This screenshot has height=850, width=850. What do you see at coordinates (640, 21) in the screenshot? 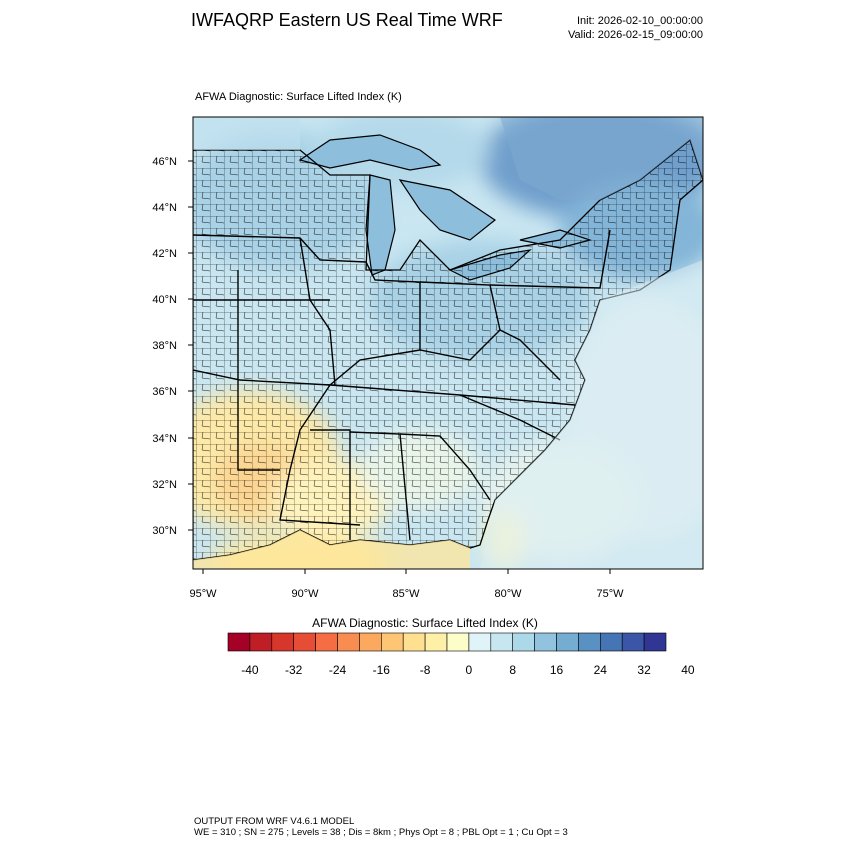
I see `init-time: Init: 2026-02-10_00:00:00` at bounding box center [640, 21].